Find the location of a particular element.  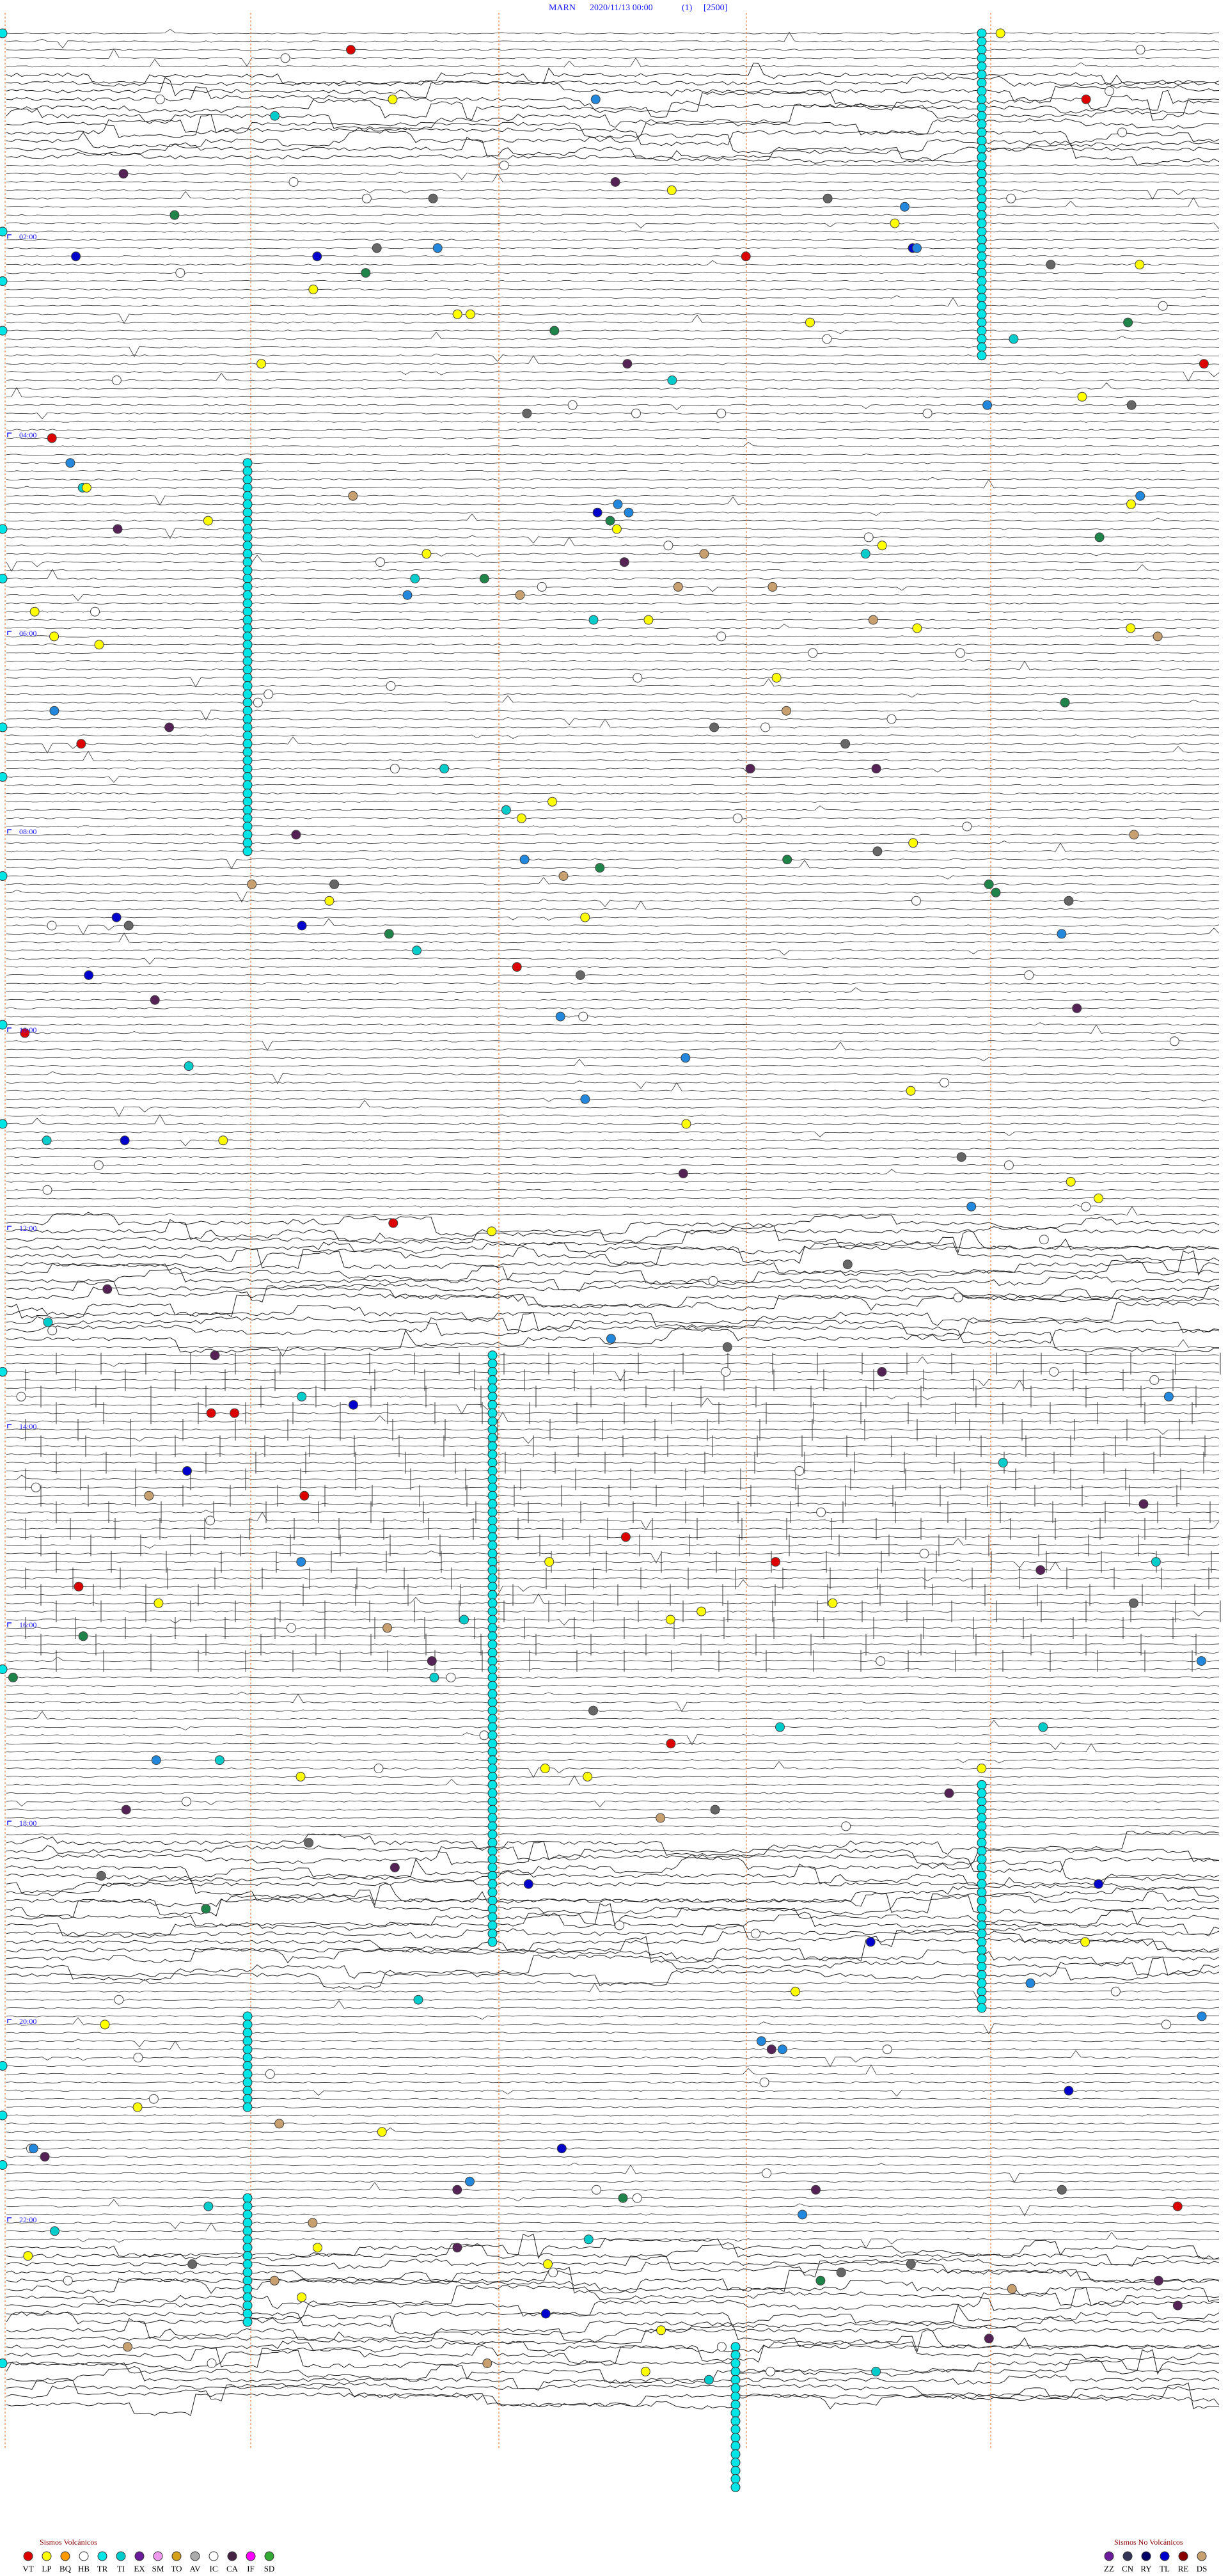

hour-label: 14:00 is located at coordinates (27, 1426).